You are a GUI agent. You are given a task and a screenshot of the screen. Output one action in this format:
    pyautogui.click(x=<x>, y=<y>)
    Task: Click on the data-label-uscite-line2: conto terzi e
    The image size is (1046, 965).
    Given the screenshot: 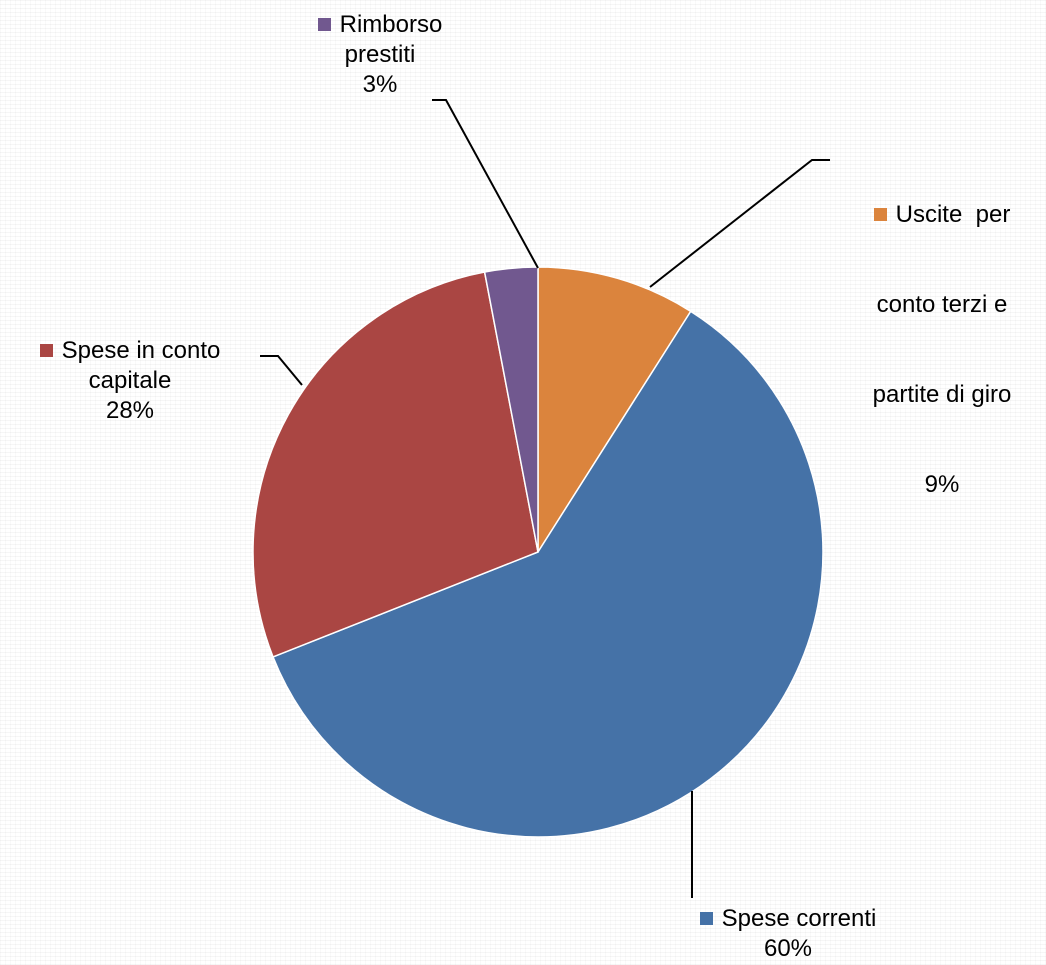 What is the action you would take?
    pyautogui.click(x=942, y=304)
    